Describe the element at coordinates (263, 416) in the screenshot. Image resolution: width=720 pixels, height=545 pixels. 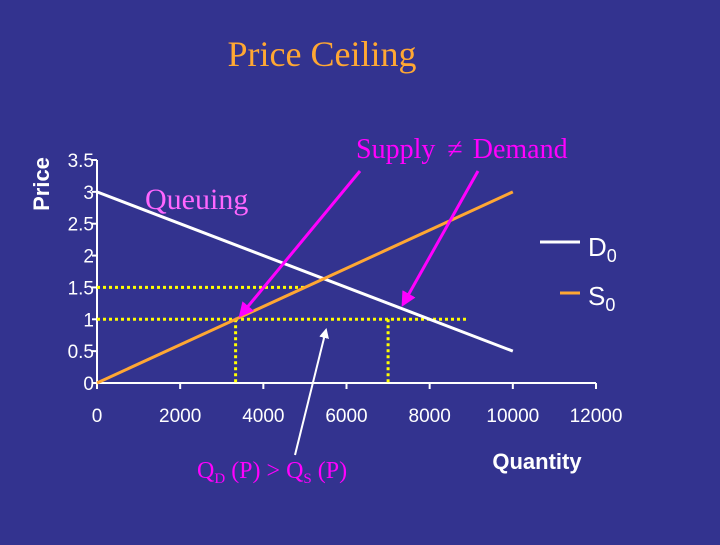
I see `x-tick-label: 4000` at that location.